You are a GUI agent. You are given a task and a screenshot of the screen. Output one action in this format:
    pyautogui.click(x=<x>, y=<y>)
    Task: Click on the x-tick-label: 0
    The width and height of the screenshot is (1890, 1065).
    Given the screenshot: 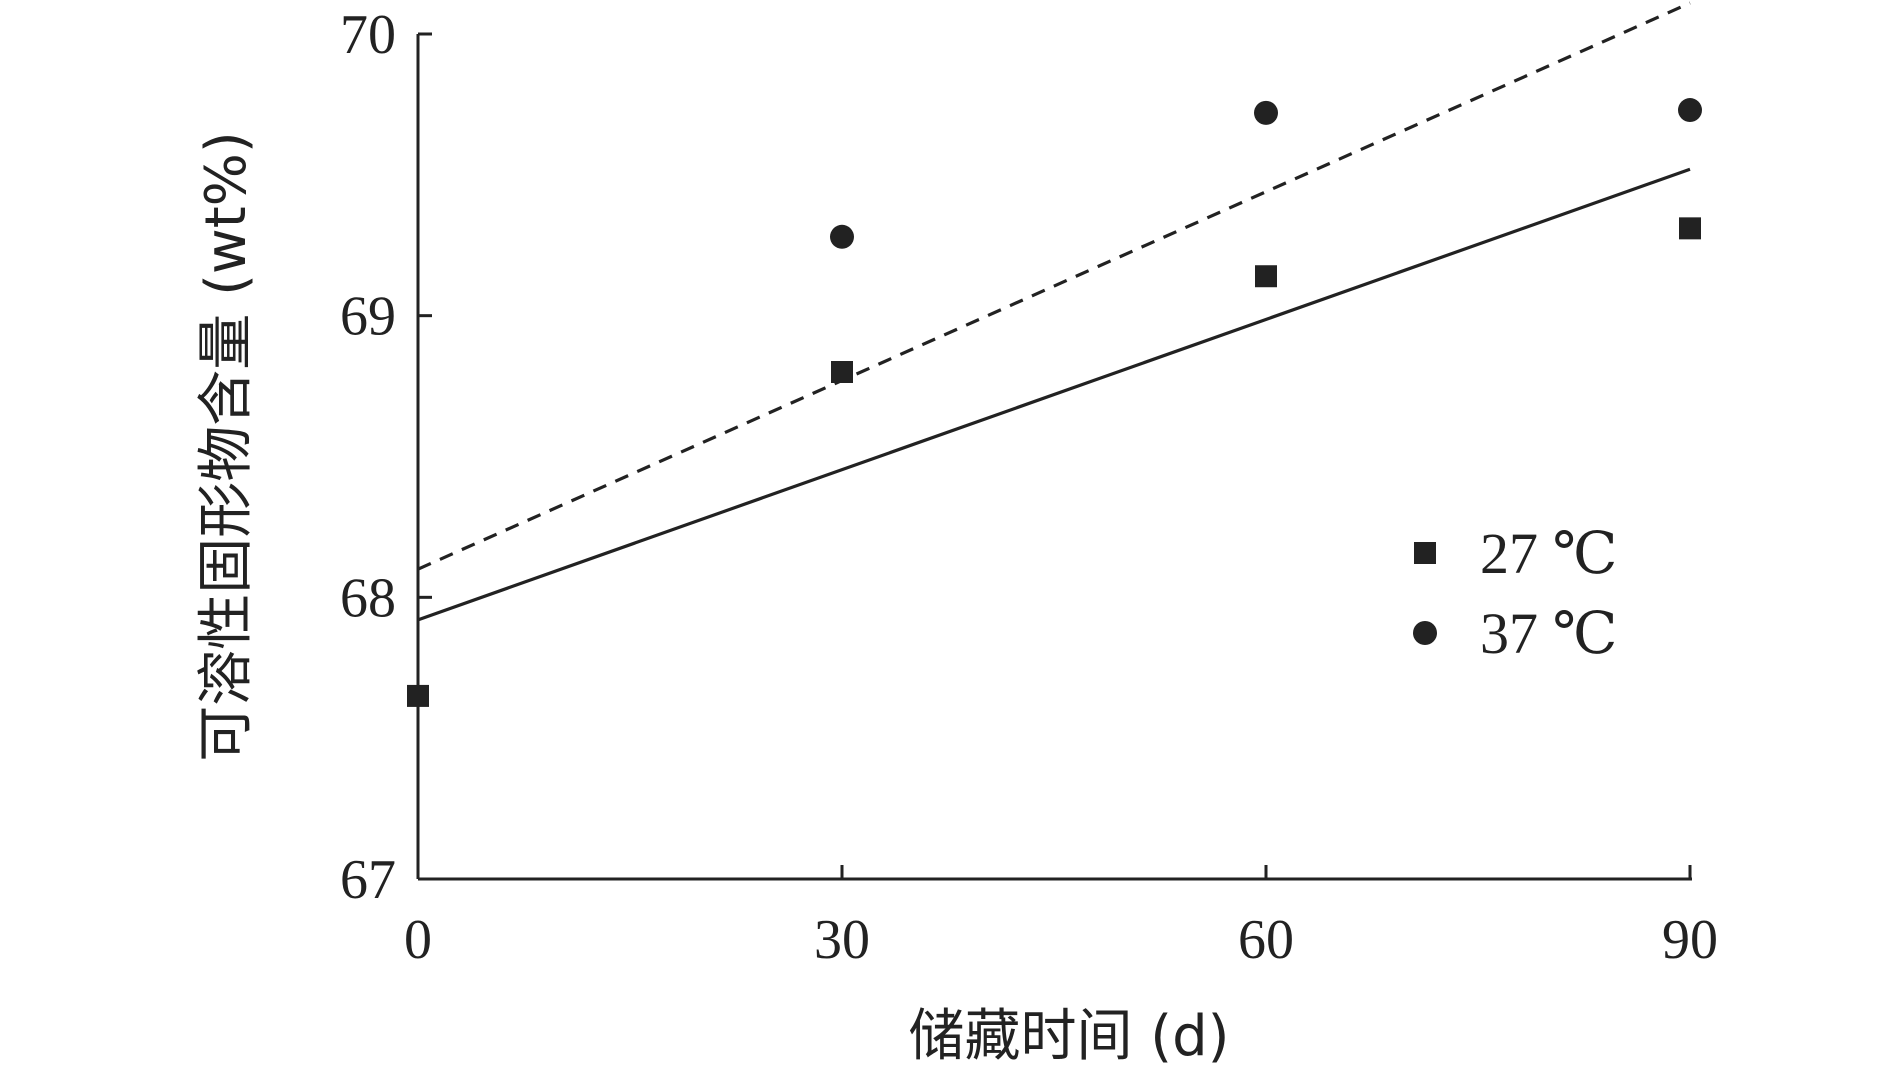 What is the action you would take?
    pyautogui.click(x=418, y=940)
    